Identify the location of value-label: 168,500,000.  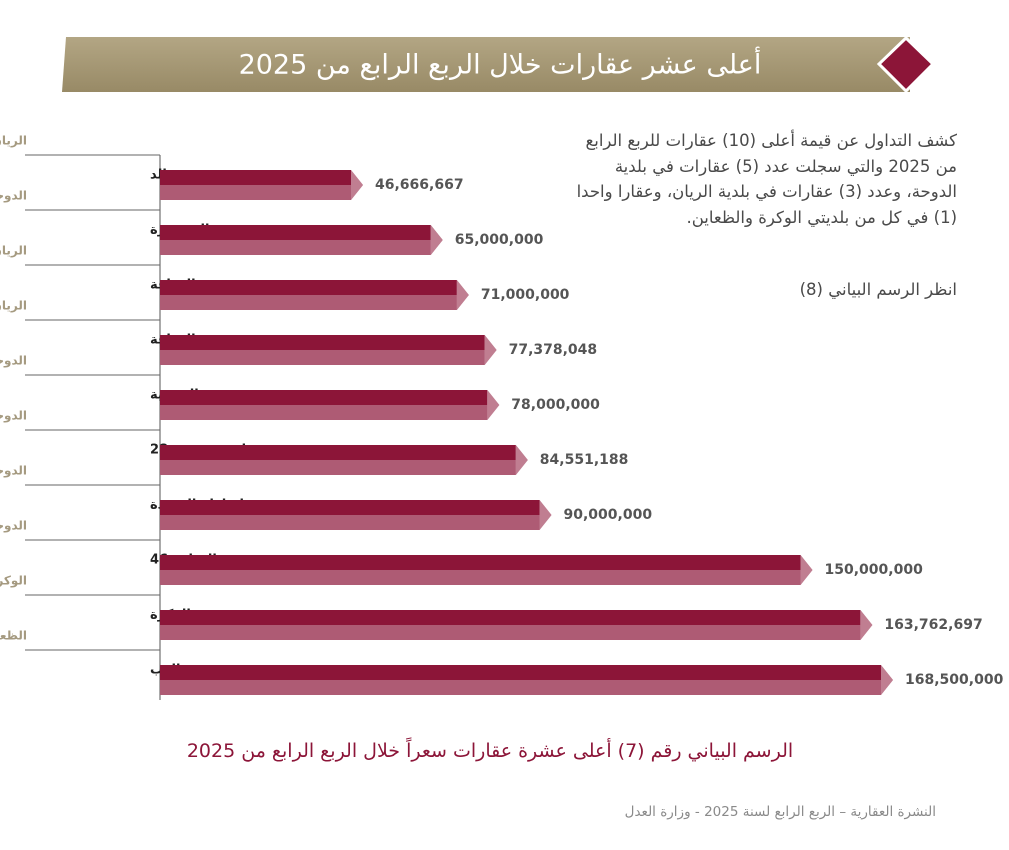
(954, 680).